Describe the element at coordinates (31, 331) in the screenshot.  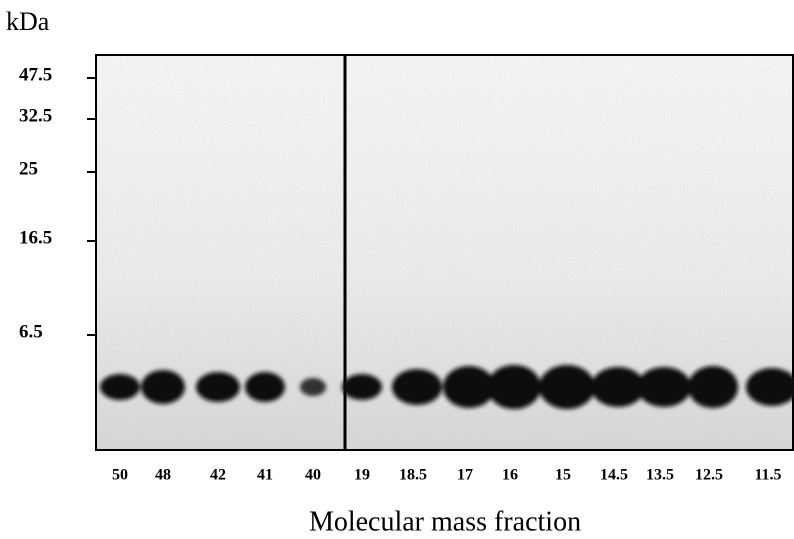
I see `marker-label: 6.5` at that location.